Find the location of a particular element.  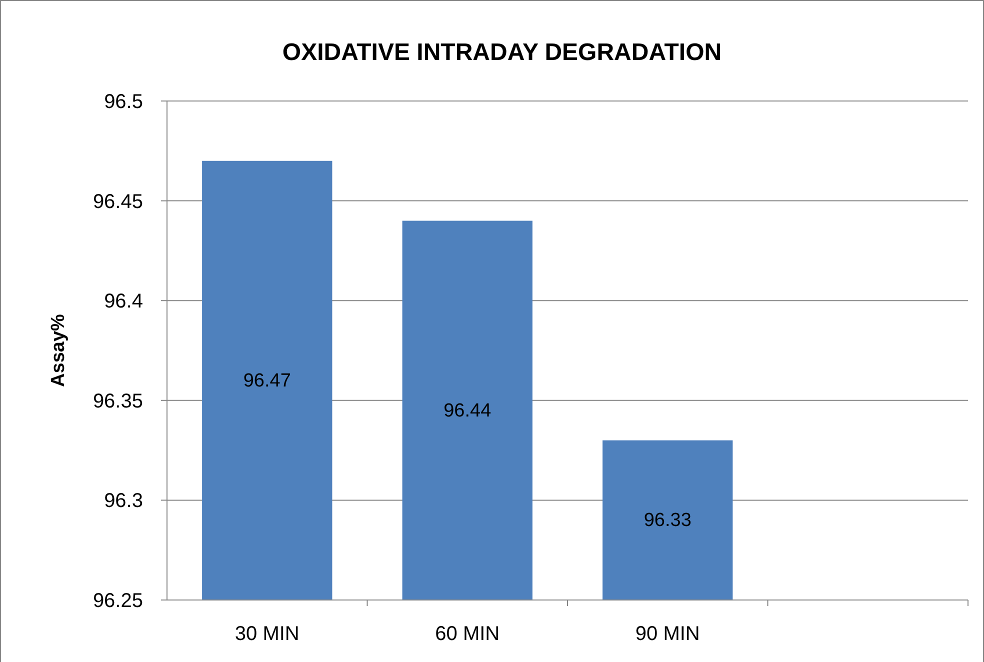

x-tick-label: 90 MIN is located at coordinates (667, 634).